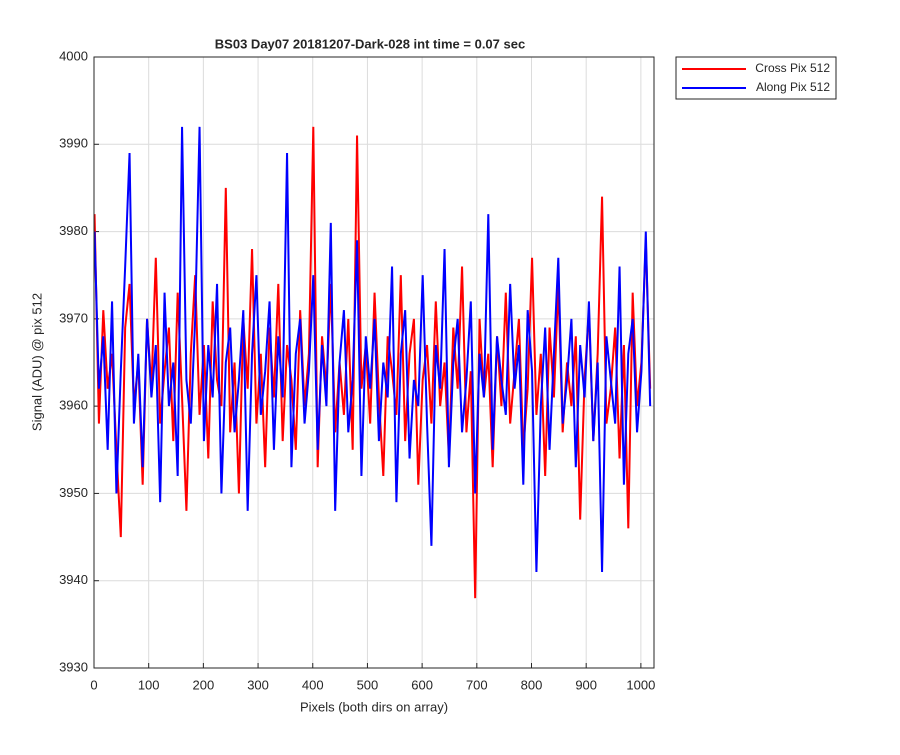  Describe the element at coordinates (640, 684) in the screenshot. I see `x-tick-label: 1000` at that location.